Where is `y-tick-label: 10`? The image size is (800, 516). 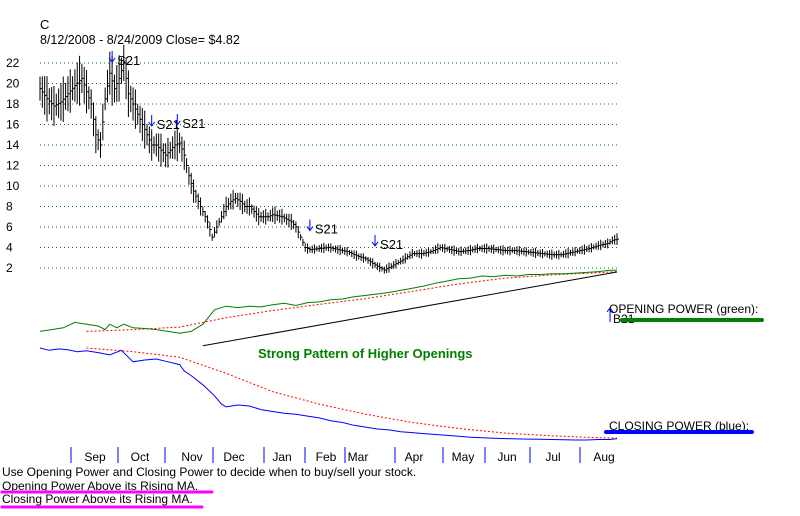
y-tick-label: 10 is located at coordinates (13, 186).